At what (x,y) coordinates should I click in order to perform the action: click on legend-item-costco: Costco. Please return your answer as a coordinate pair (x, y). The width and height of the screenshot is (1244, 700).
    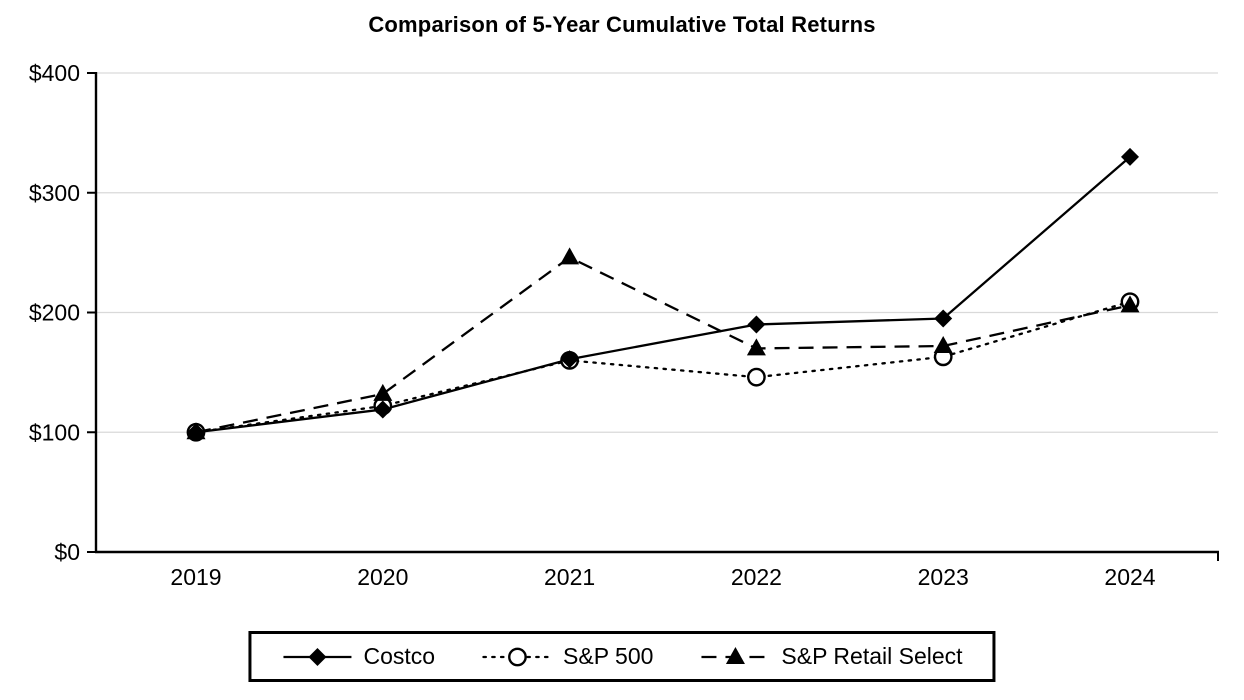
    Looking at the image, I should click on (358, 656).